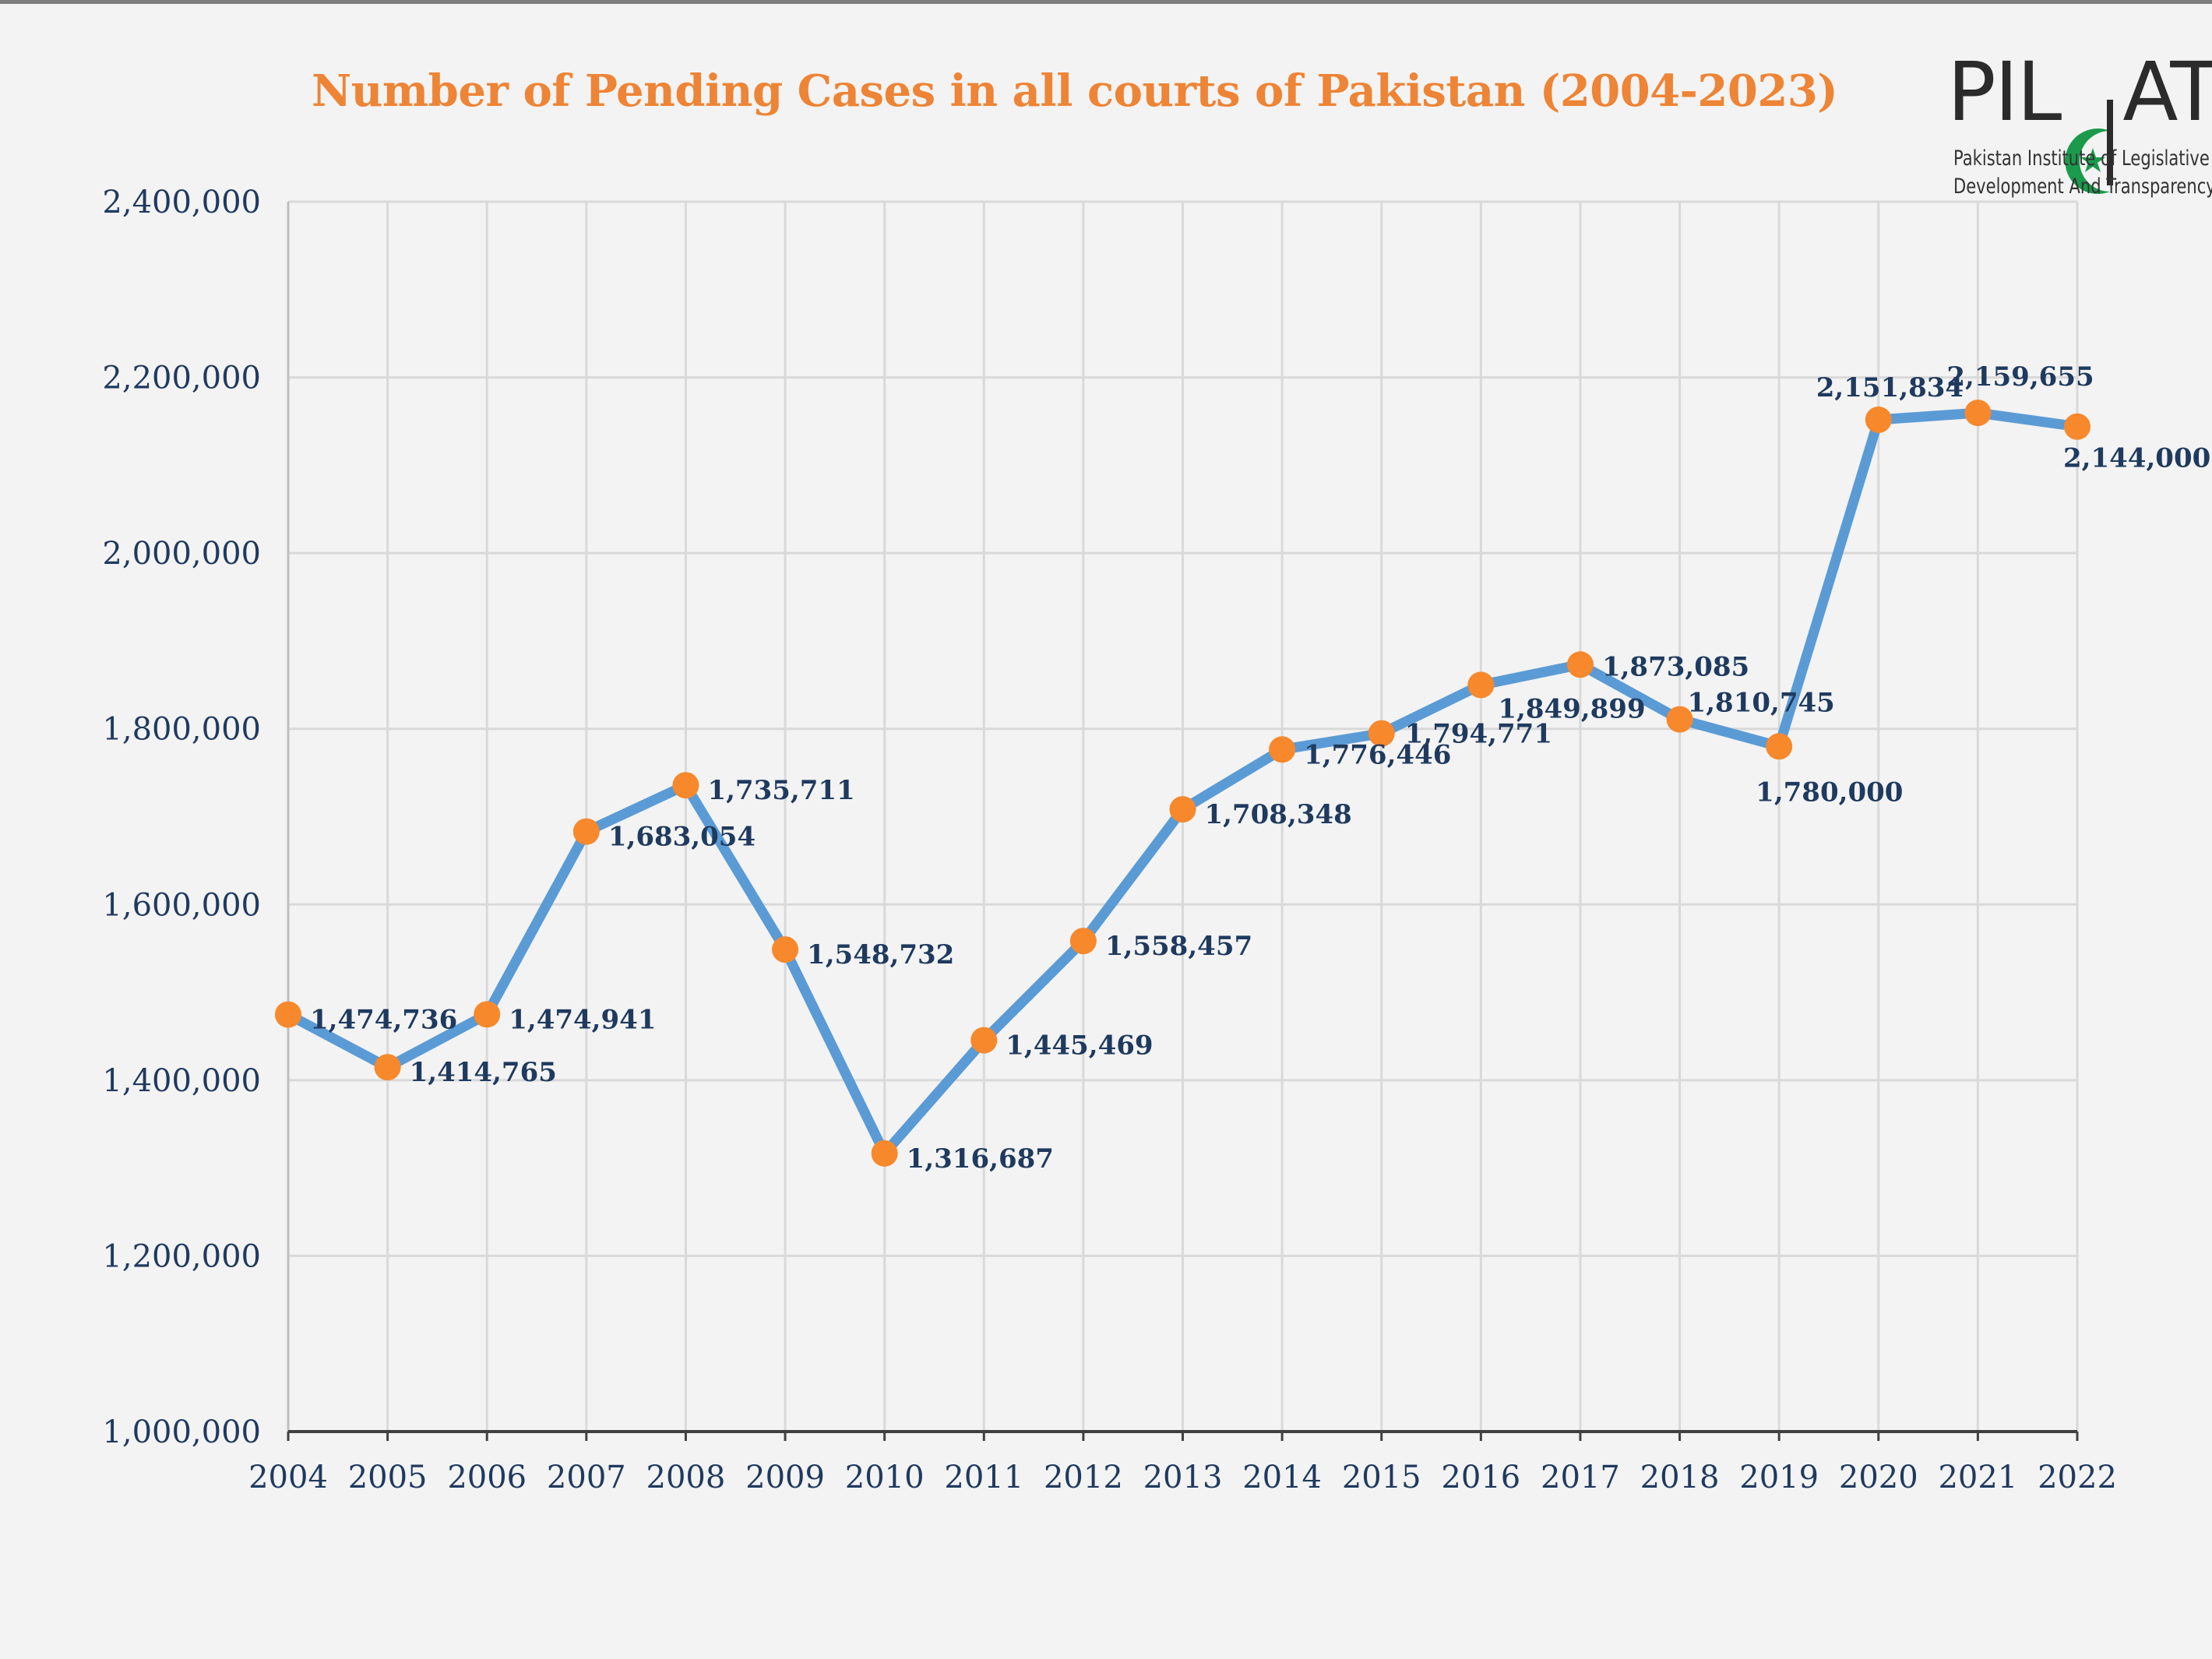  Describe the element at coordinates (1829, 792) in the screenshot. I see `data-label: 1,780,000` at that location.